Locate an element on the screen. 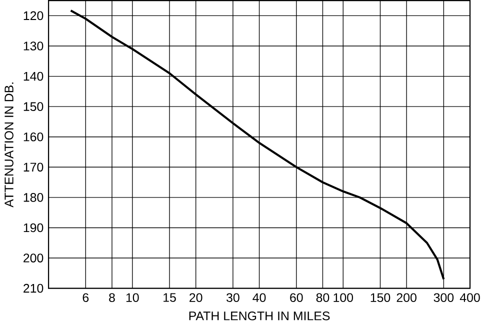 The width and height of the screenshot is (485, 325). x-tick-label: 6 is located at coordinates (85, 297).